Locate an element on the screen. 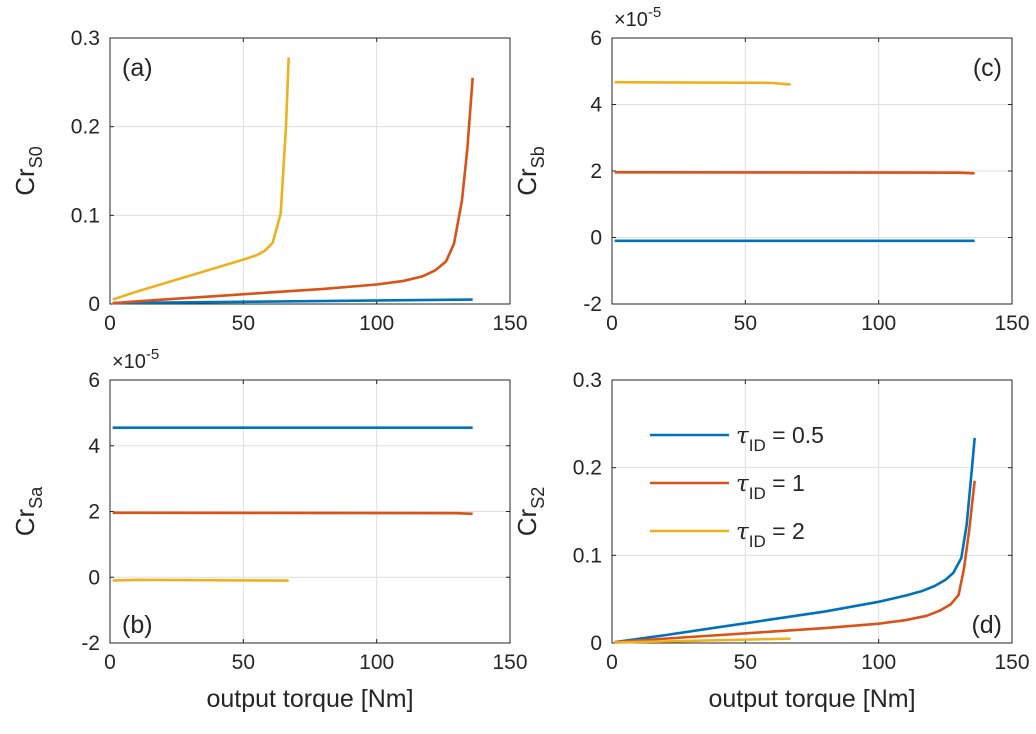 This screenshot has height=734, width=1036. panel-label: (d) is located at coordinates (986, 625).